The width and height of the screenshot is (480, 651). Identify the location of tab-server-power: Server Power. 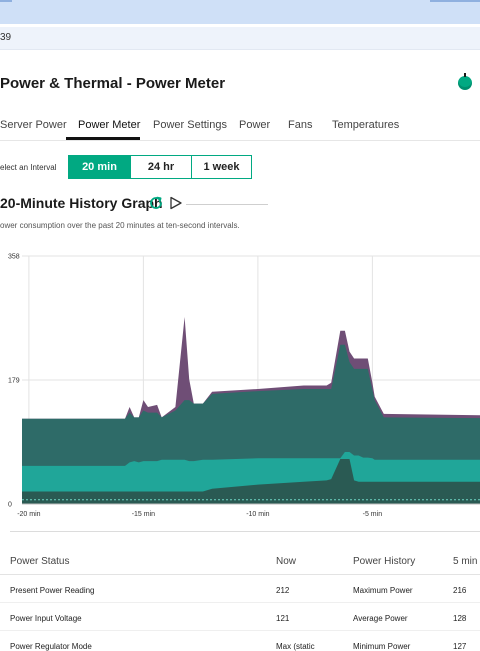
(33, 125).